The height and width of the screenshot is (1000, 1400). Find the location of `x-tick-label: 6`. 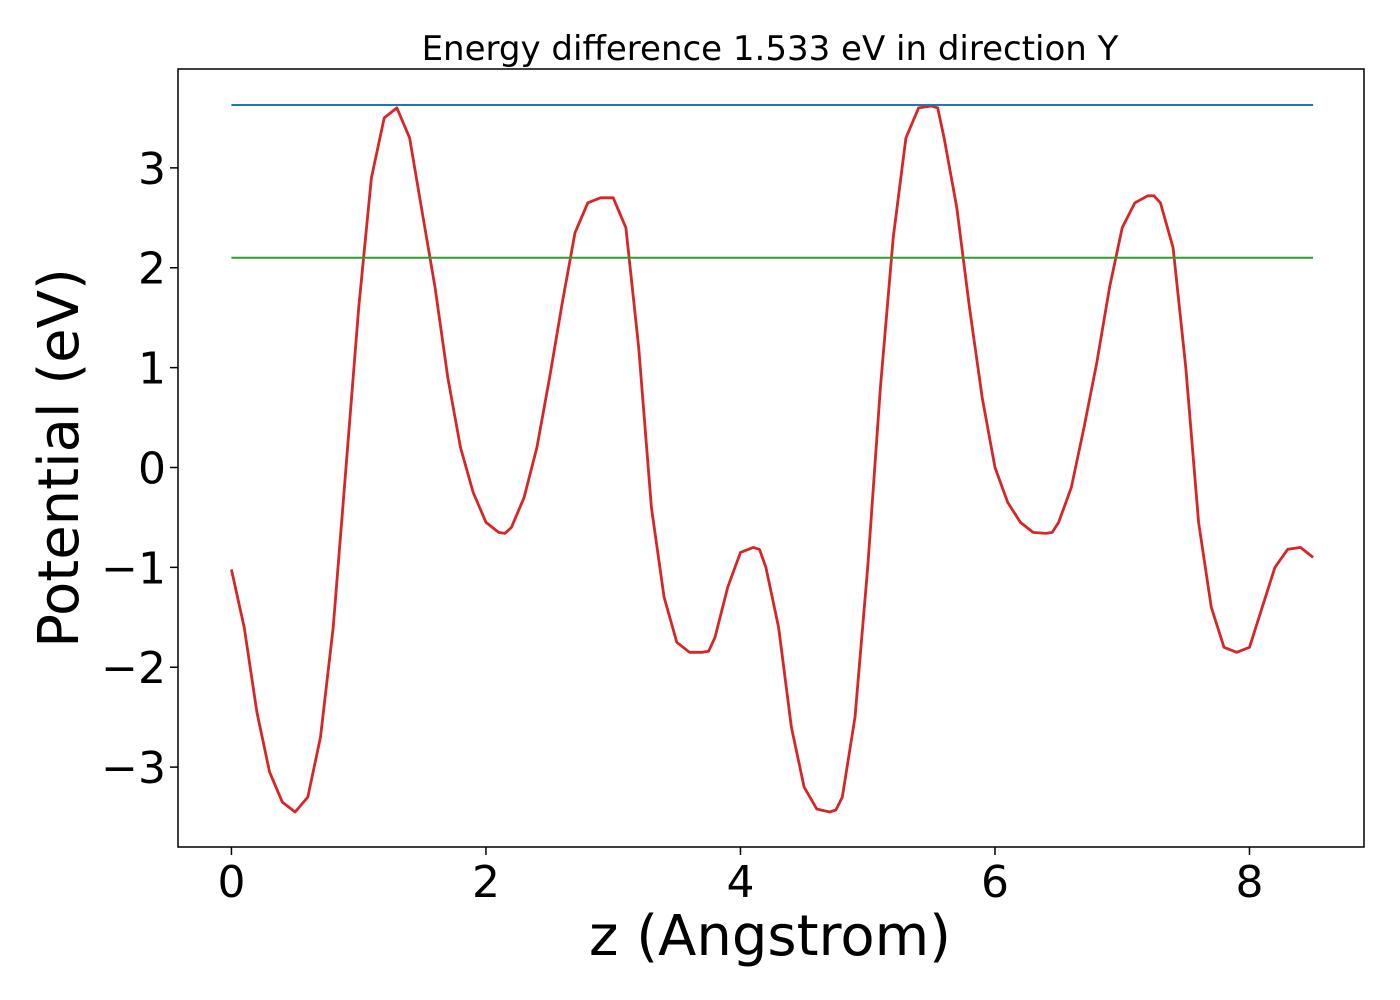

x-tick-label: 6 is located at coordinates (995, 882).